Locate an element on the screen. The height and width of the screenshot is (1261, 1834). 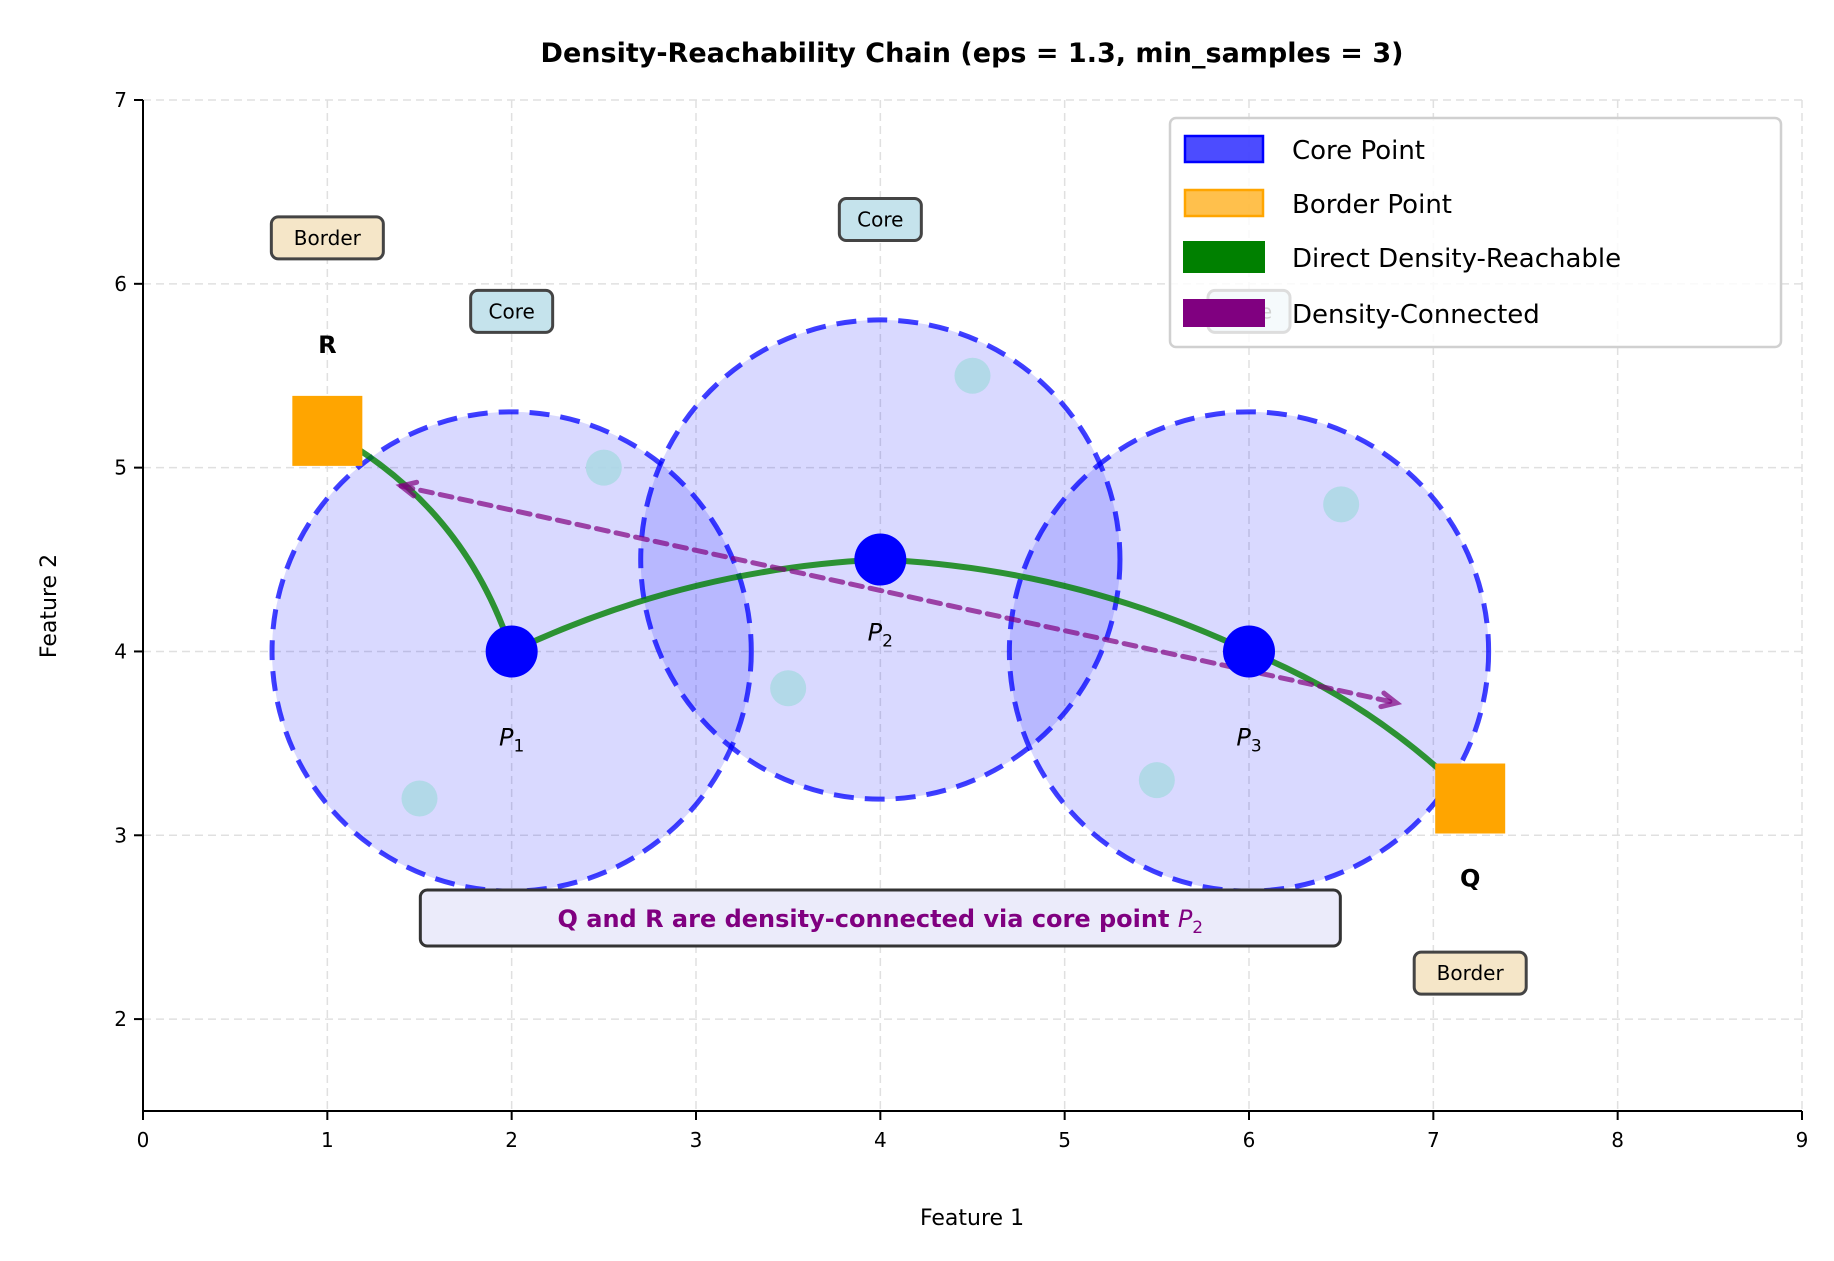
annotation-box is located at coordinates (880, 918).